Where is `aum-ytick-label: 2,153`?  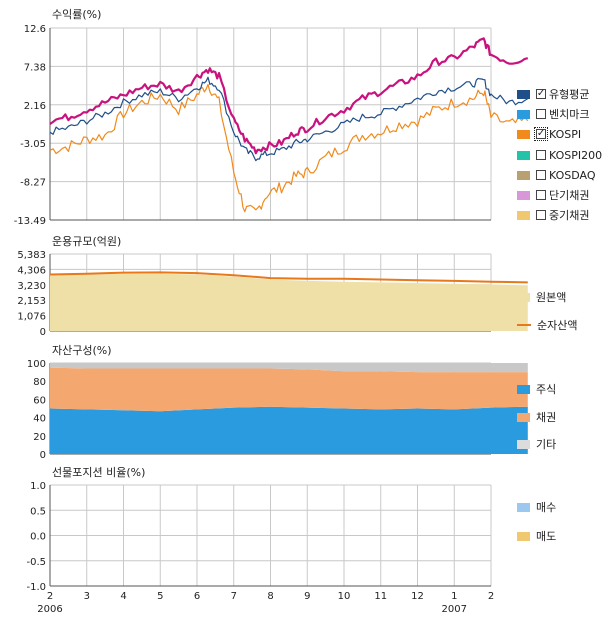 aum-ytick-label: 2,153 is located at coordinates (31, 301).